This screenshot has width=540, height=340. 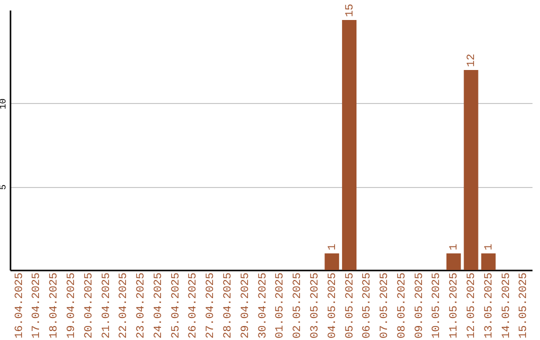 What do you see at coordinates (315, 305) in the screenshot?
I see `x-tick-label: 03.05.2025` at bounding box center [315, 305].